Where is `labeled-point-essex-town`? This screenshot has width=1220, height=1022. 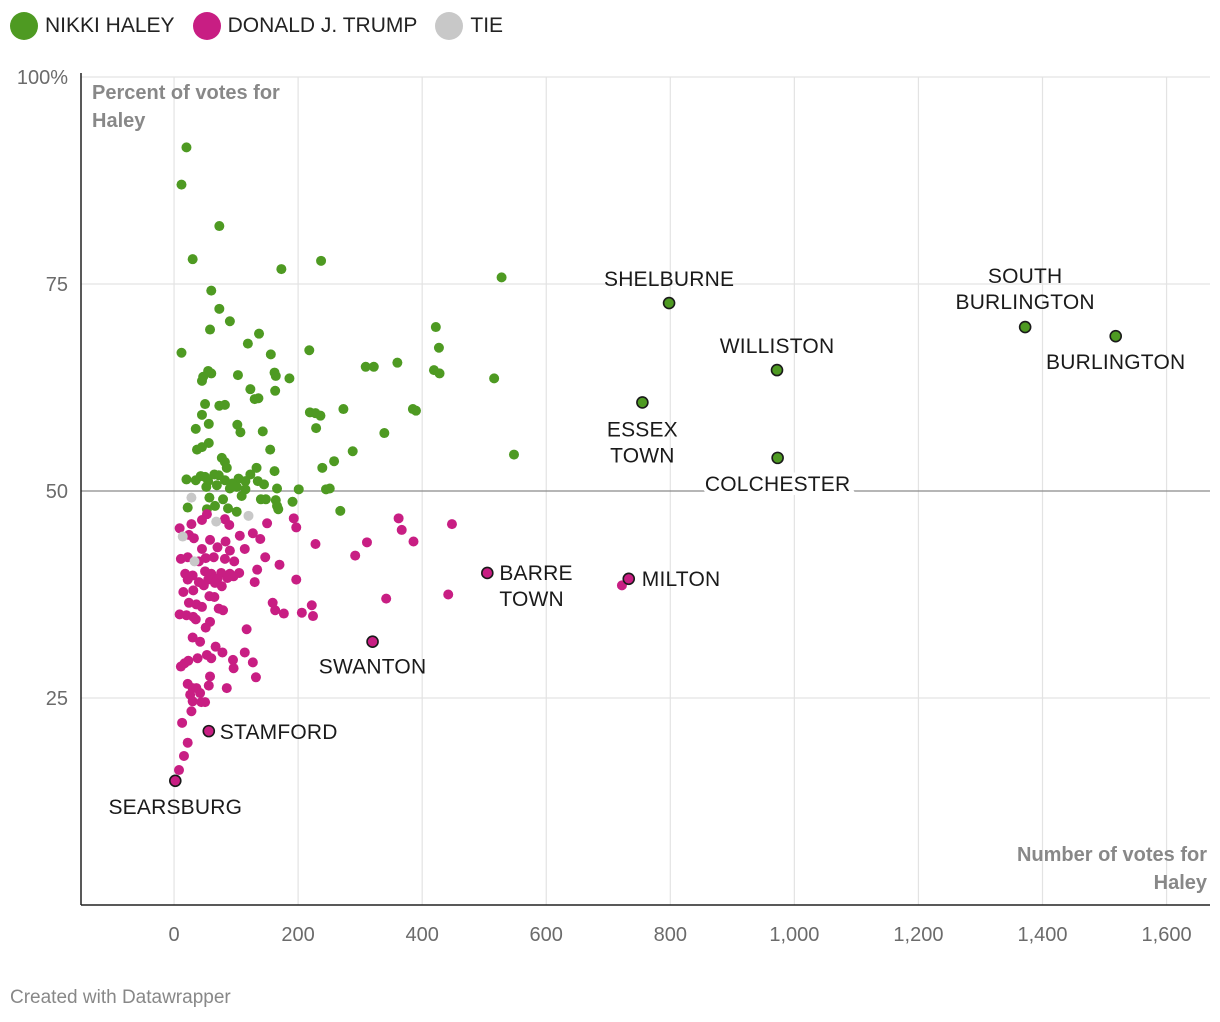 labeled-point-essex-town is located at coordinates (642, 402).